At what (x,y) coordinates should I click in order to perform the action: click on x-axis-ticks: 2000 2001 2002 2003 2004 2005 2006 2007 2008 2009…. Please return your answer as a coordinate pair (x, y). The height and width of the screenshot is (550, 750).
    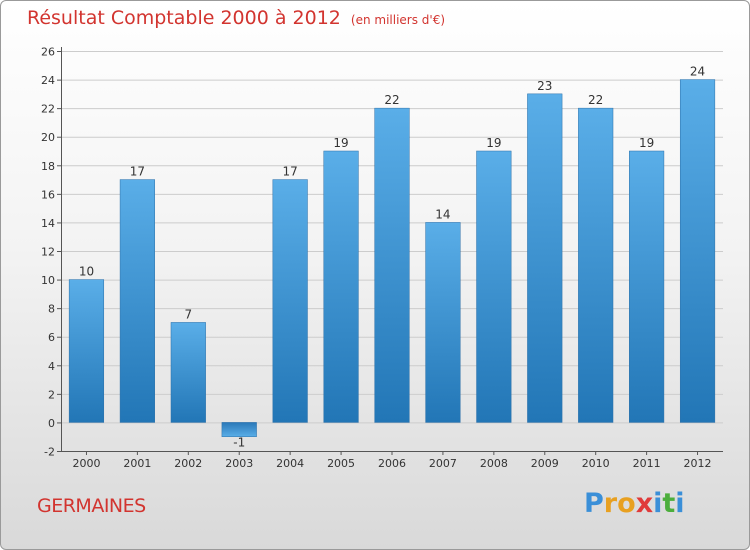
    Looking at the image, I should click on (392, 460).